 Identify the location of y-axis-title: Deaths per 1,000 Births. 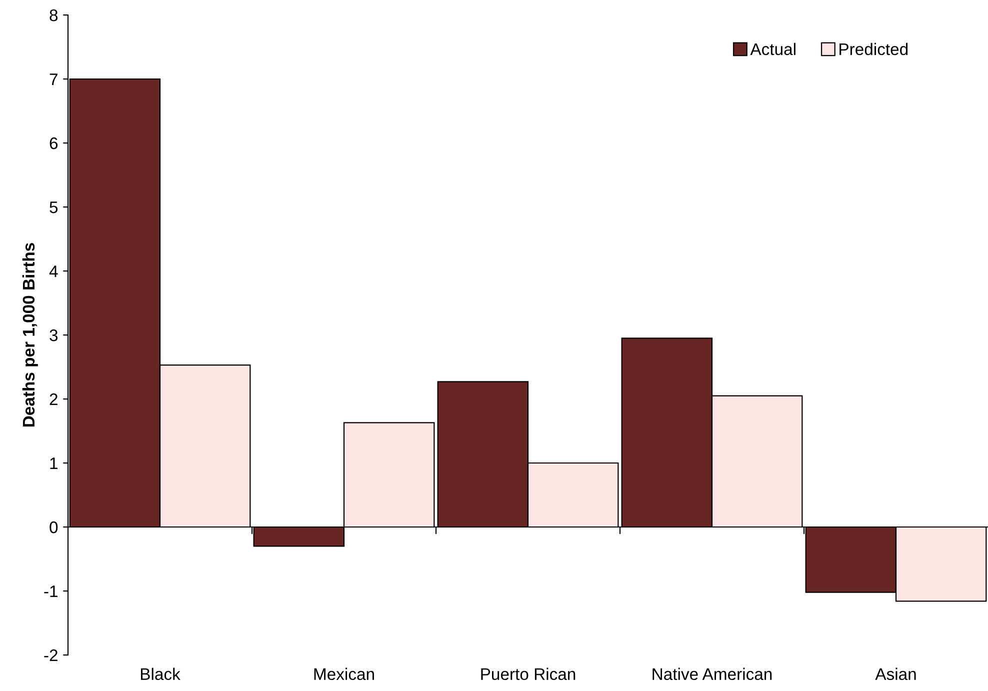
(30, 335).